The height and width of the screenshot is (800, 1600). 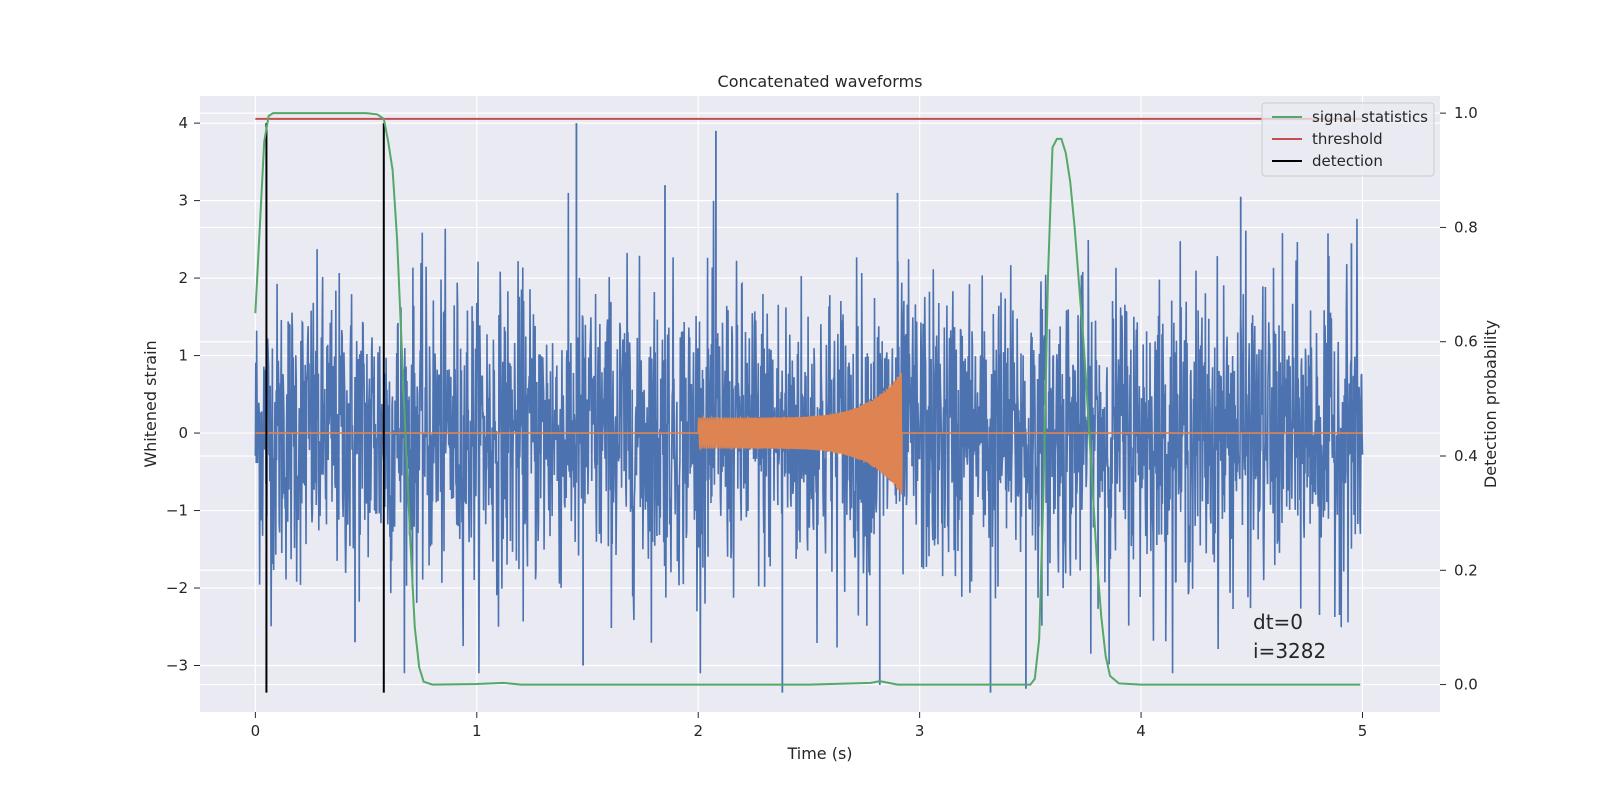 What do you see at coordinates (150, 403) in the screenshot?
I see `y-axis-label: Whitened strain` at bounding box center [150, 403].